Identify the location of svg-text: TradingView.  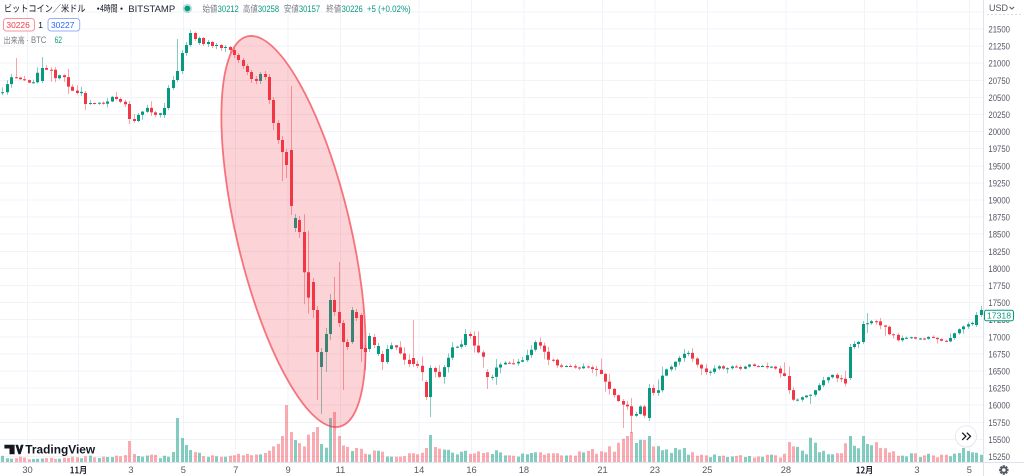
(60, 449).